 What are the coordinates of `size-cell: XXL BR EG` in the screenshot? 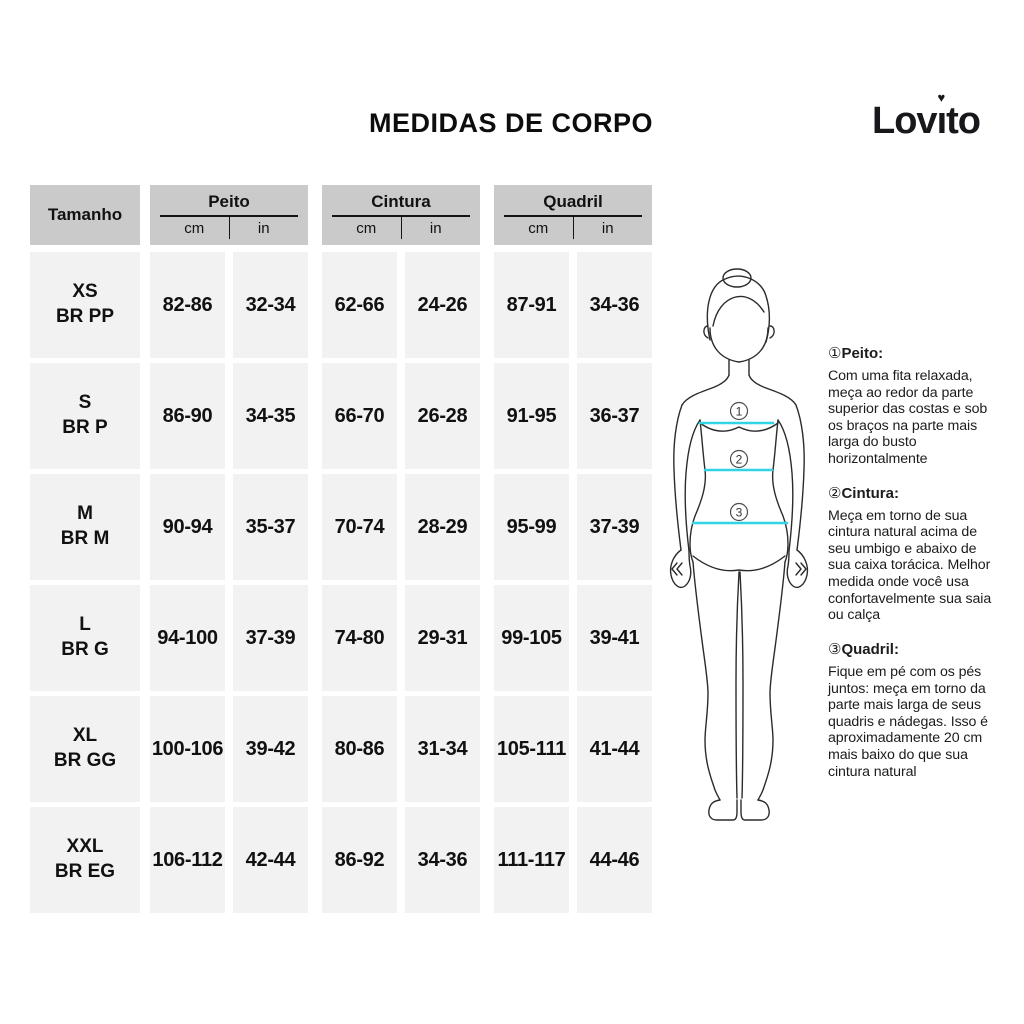 It's located at (85, 860).